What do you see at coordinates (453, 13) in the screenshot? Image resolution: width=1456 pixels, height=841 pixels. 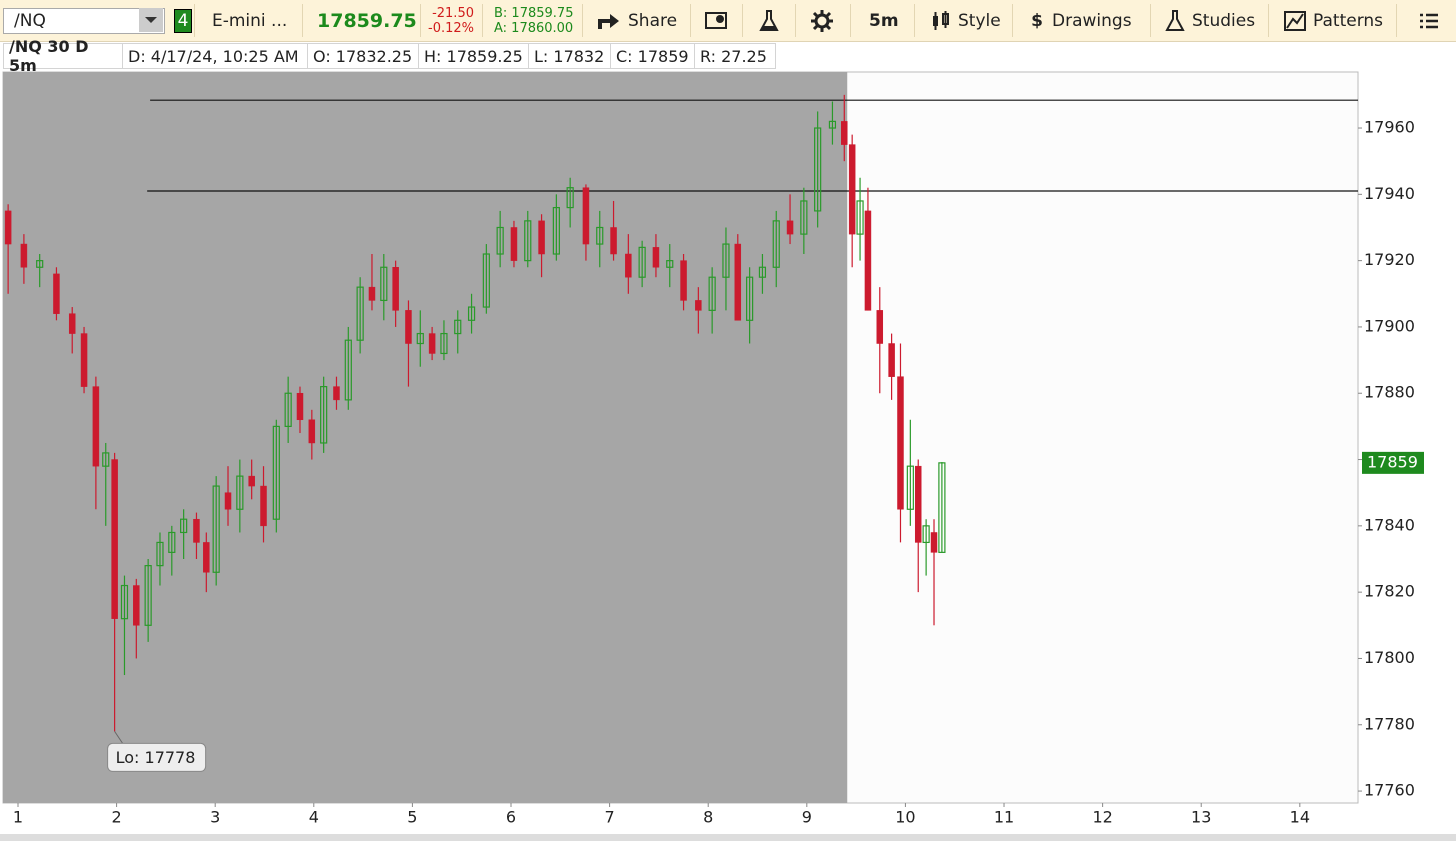 I see `change: -21.50` at bounding box center [453, 13].